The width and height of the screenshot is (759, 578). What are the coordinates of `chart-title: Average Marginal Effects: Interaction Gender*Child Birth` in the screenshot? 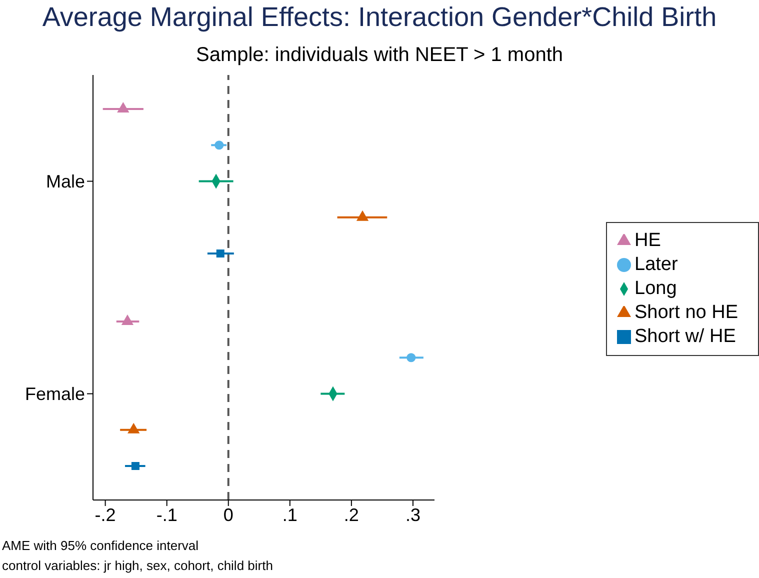 It's located at (379, 17).